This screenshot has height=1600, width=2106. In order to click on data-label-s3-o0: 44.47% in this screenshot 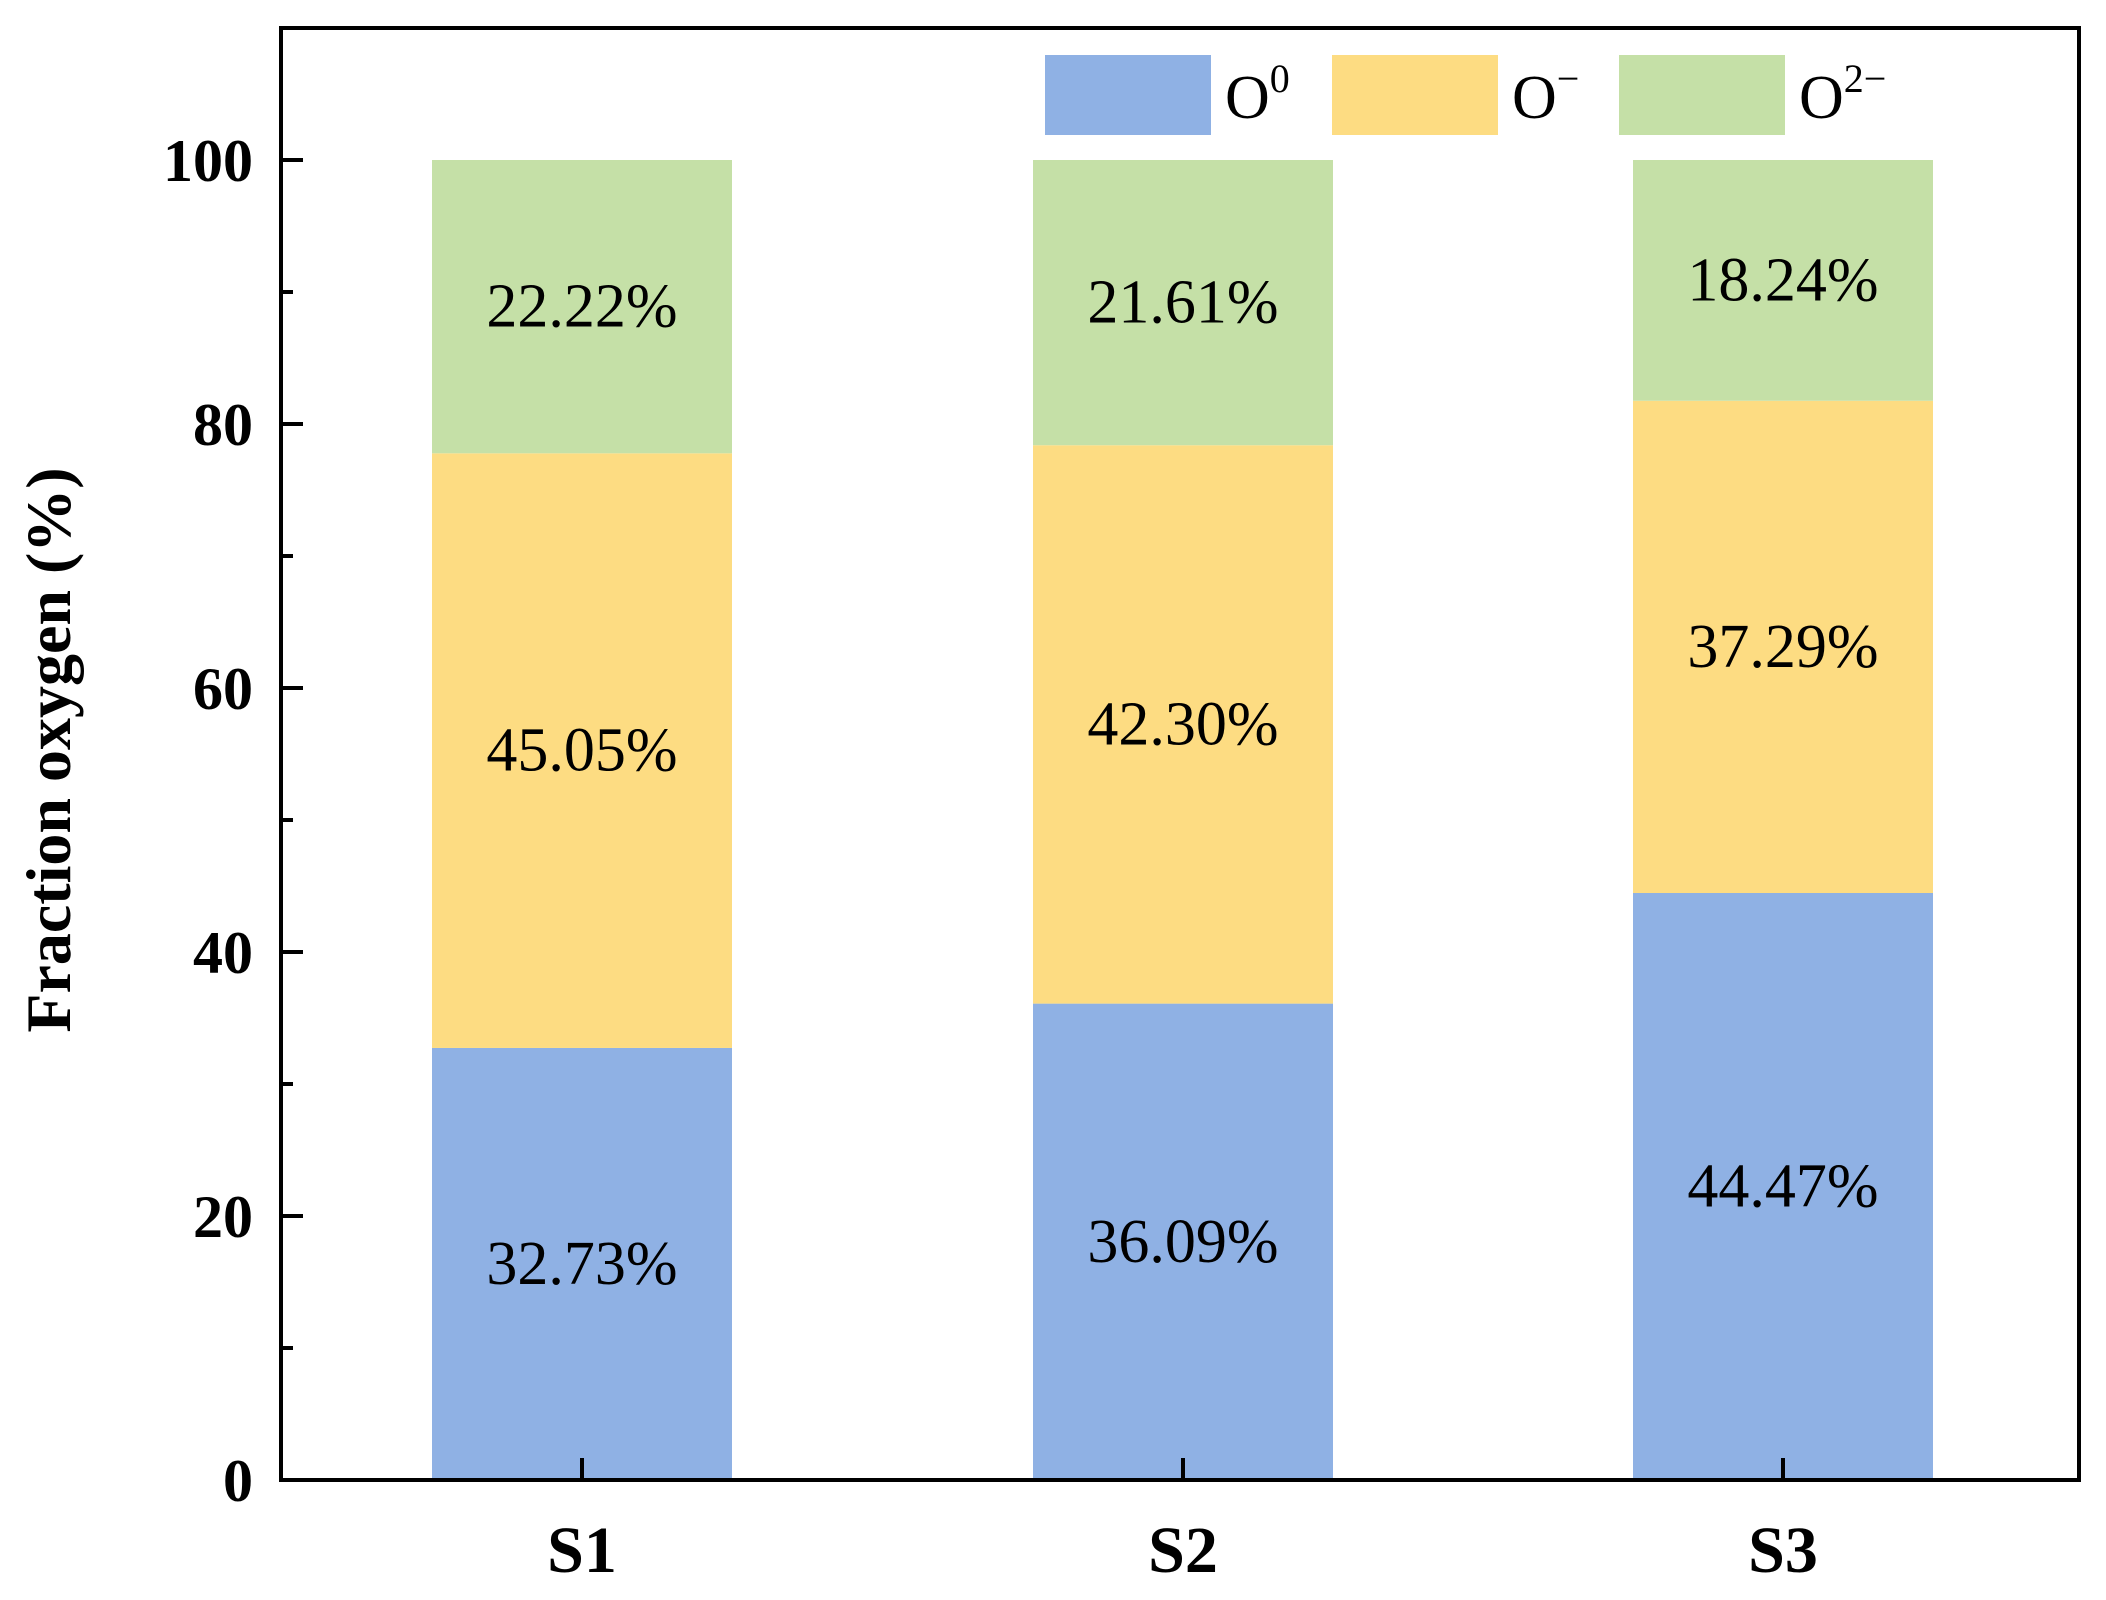, I will do `click(1782, 1186)`.